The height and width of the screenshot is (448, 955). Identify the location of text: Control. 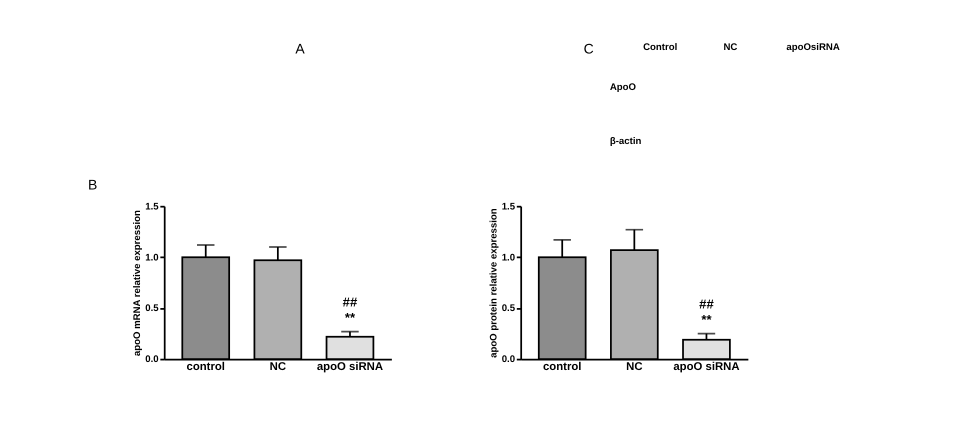
(660, 47).